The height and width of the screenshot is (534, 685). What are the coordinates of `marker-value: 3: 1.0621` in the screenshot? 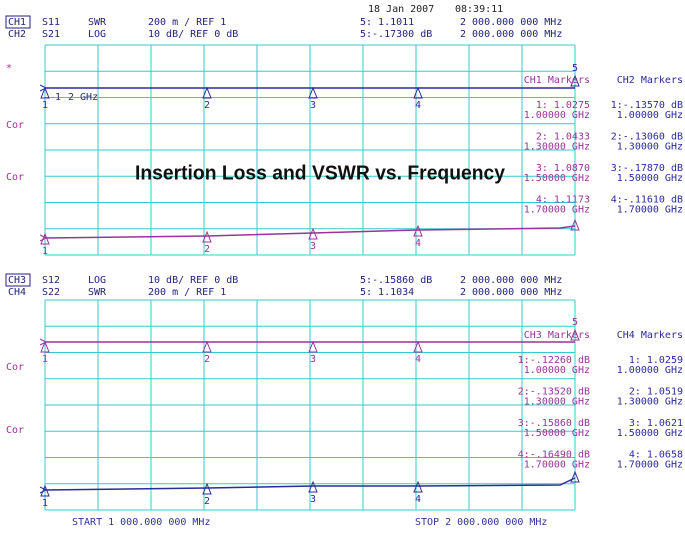 It's located at (656, 423).